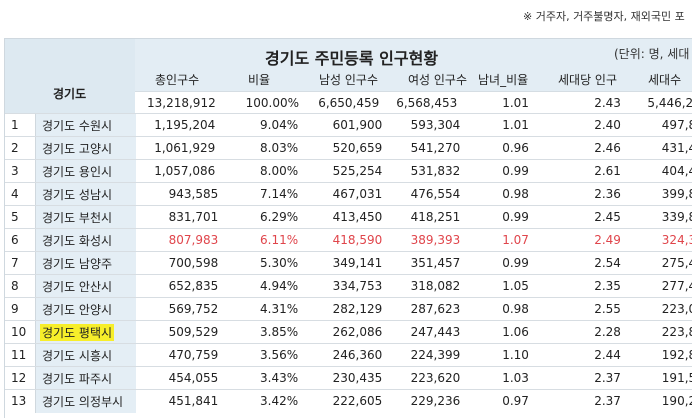 This screenshot has height=418, width=692. I want to click on row-number: 6, so click(15, 240).